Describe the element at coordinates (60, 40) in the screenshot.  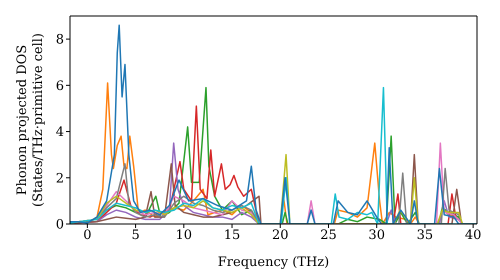
I see `y-tick-label: 8` at that location.